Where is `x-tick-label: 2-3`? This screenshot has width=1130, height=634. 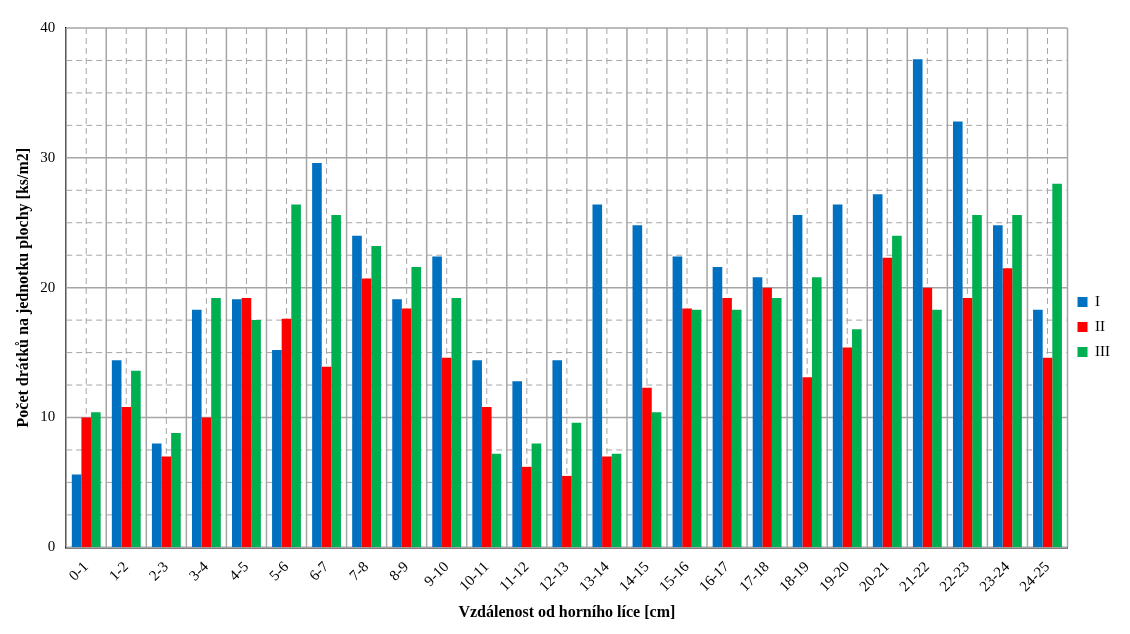 x-tick-label: 2-3 is located at coordinates (158, 571).